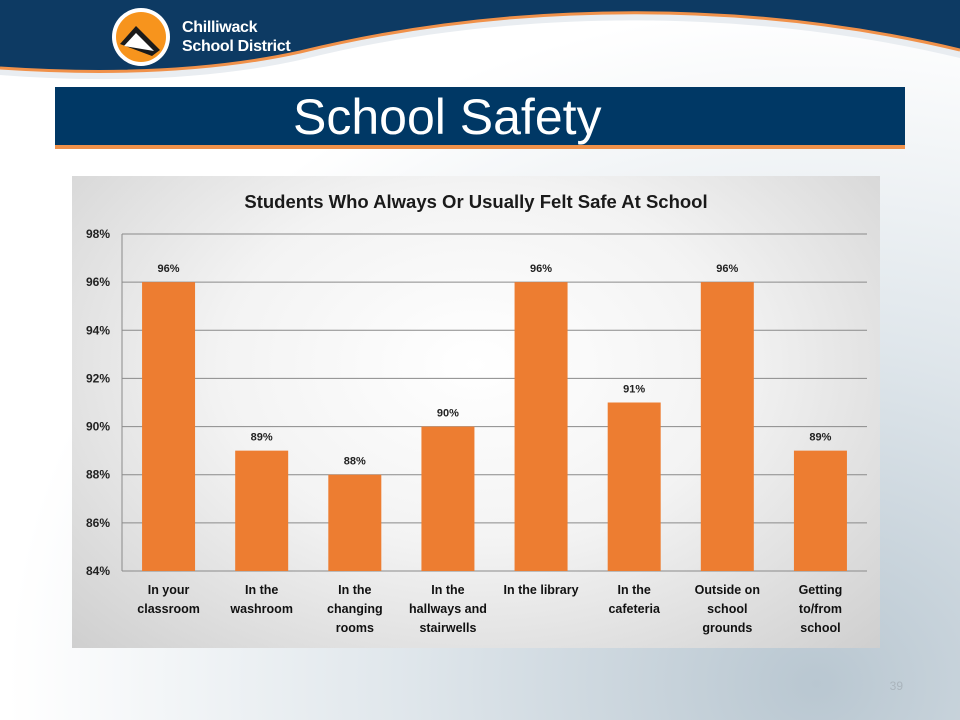  Describe the element at coordinates (168, 590) in the screenshot. I see `x-tick-label-line: In your` at that location.